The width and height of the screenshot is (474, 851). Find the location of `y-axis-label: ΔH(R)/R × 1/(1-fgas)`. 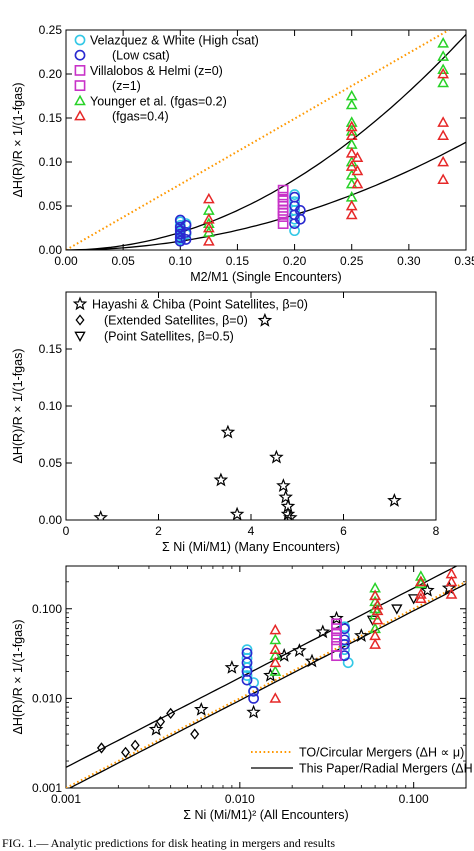

y-axis-label: ΔH(R)/R × 1/(1-fgas) is located at coordinates (18, 406).